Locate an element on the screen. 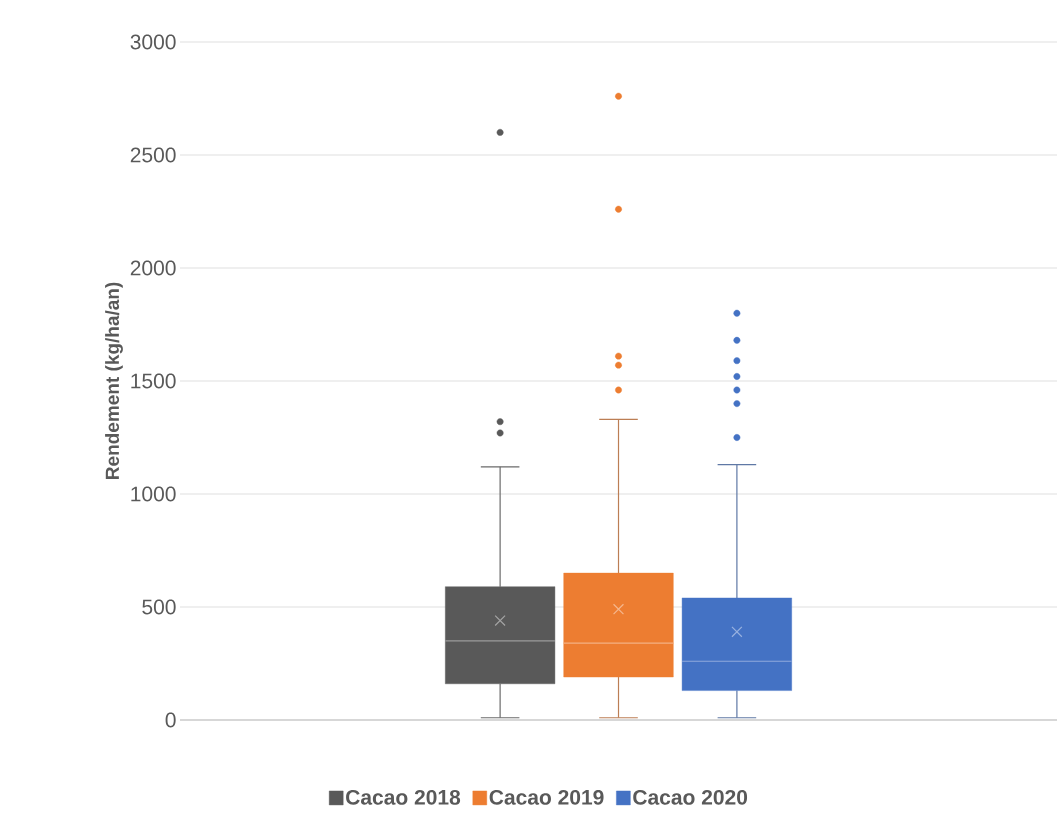 The width and height of the screenshot is (1059, 837). y-tick-label: 2500 is located at coordinates (153, 155).